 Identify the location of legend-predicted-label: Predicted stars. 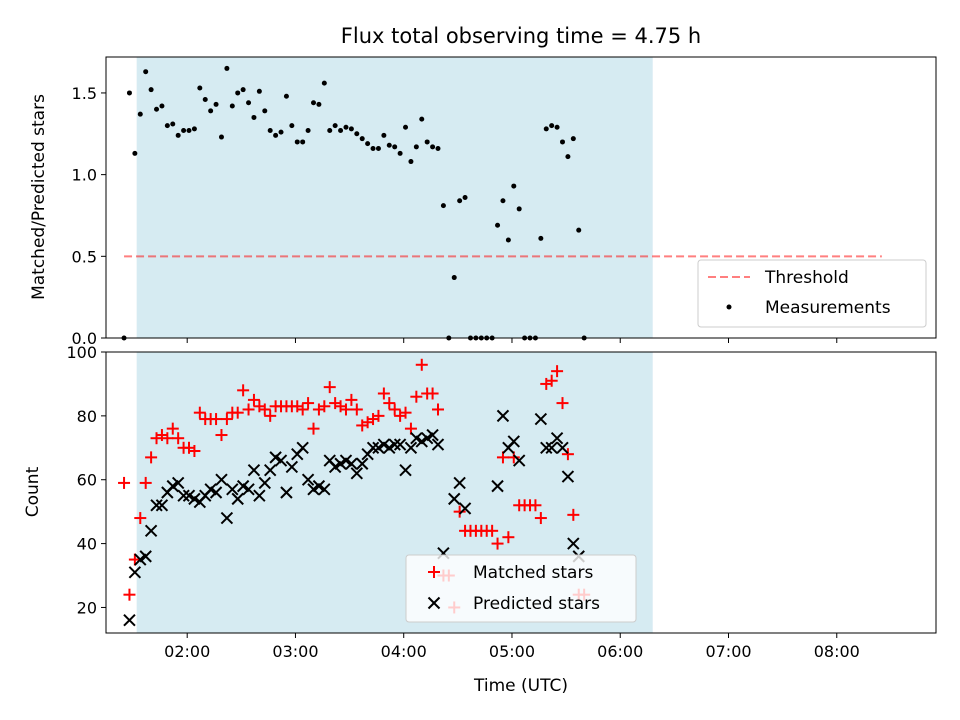
(536, 604).